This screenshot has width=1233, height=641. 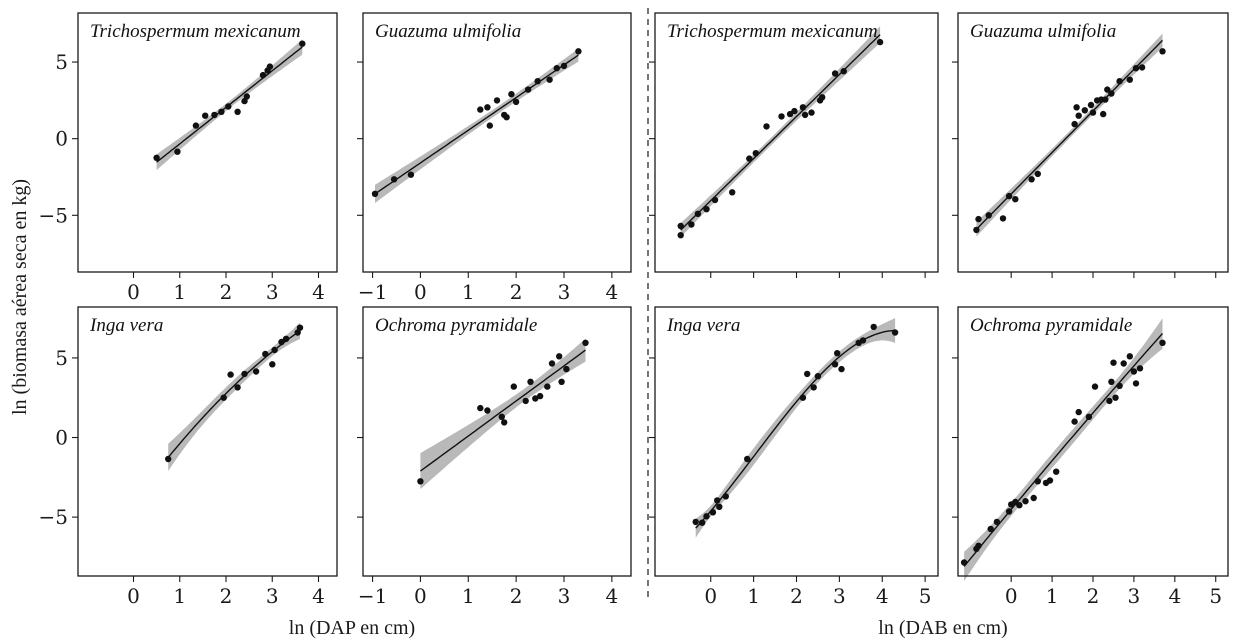 What do you see at coordinates (195, 31) in the screenshot?
I see `panel-title: Trichospermum mexicanum` at bounding box center [195, 31].